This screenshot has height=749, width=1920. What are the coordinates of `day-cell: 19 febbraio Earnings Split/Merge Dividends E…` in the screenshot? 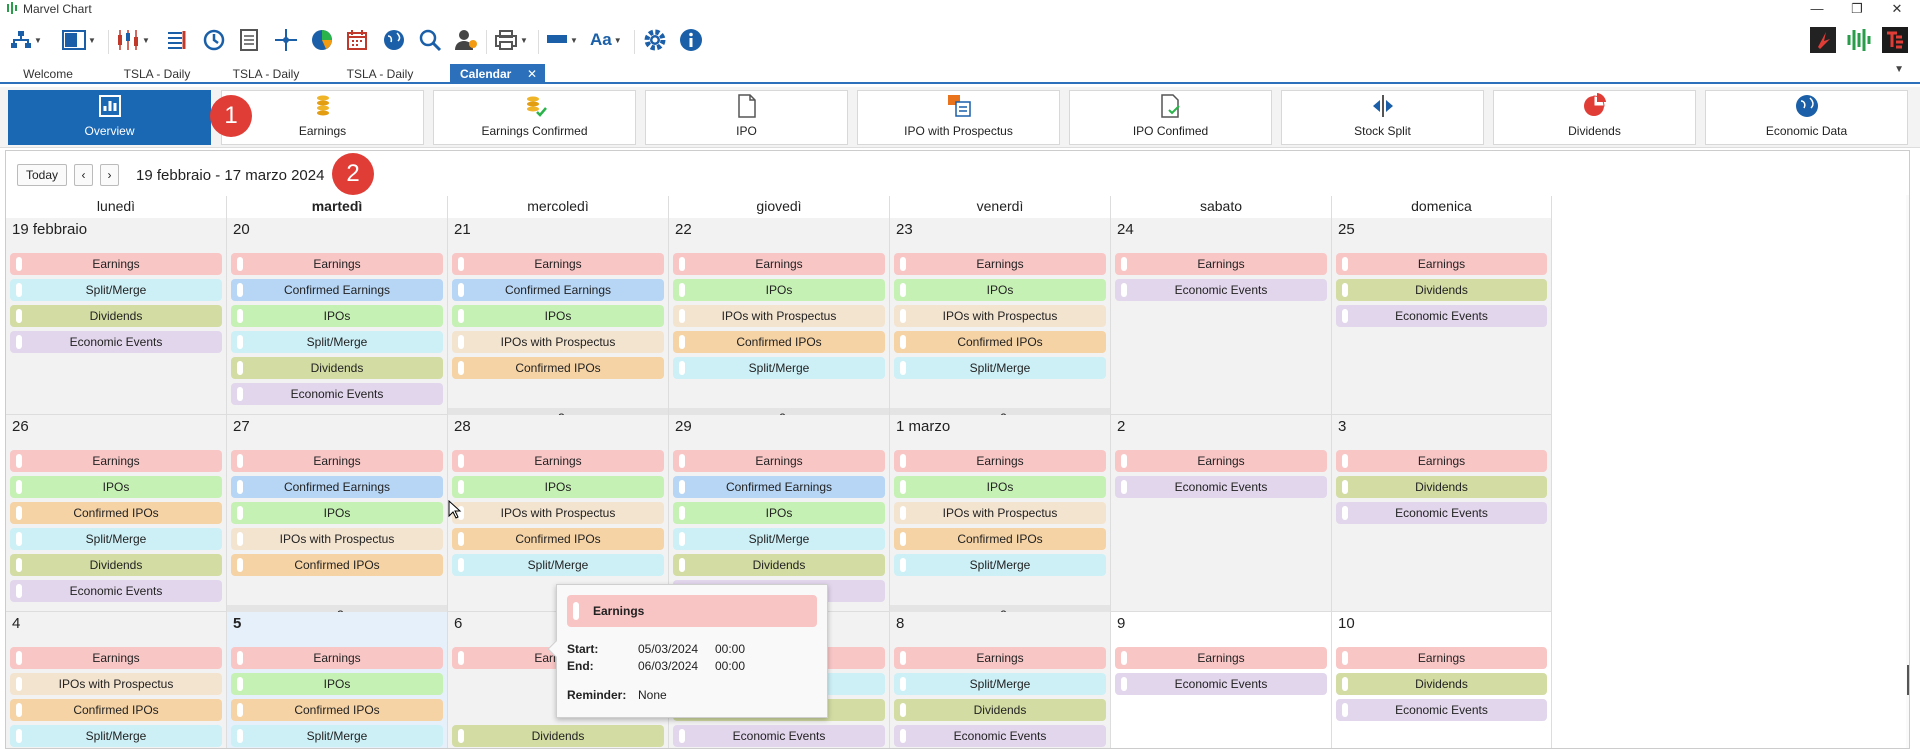 It's located at (116, 316).